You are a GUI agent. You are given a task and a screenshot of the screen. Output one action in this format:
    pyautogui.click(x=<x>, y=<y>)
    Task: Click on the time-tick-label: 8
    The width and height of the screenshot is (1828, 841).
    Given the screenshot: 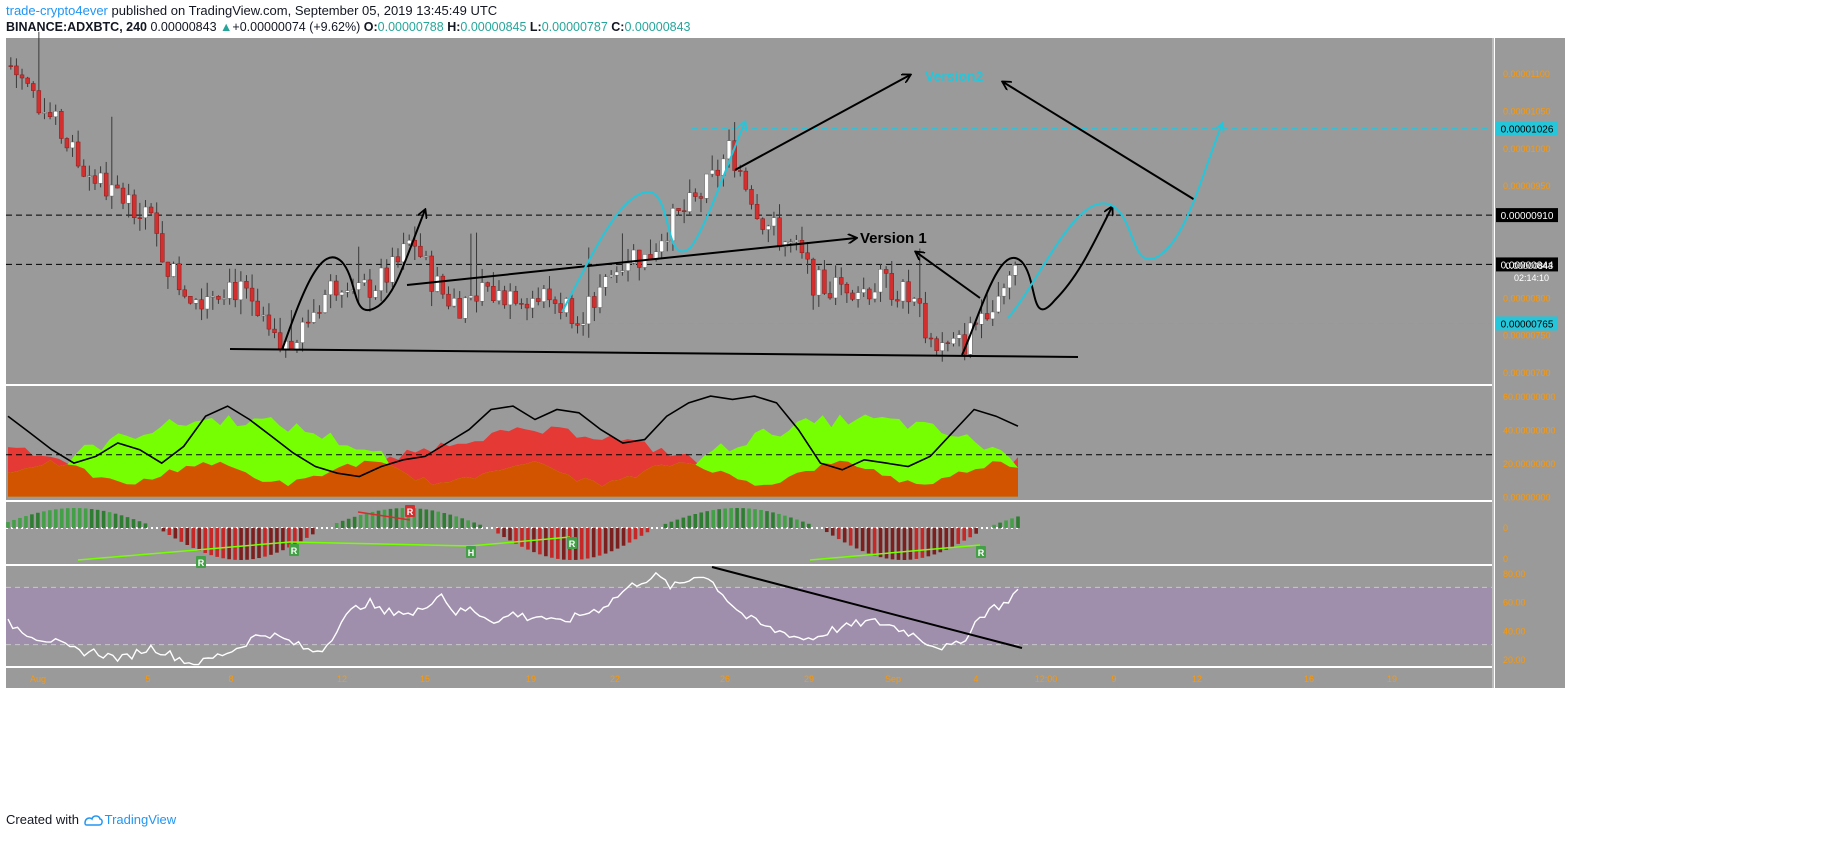 What is the action you would take?
    pyautogui.click(x=230, y=679)
    